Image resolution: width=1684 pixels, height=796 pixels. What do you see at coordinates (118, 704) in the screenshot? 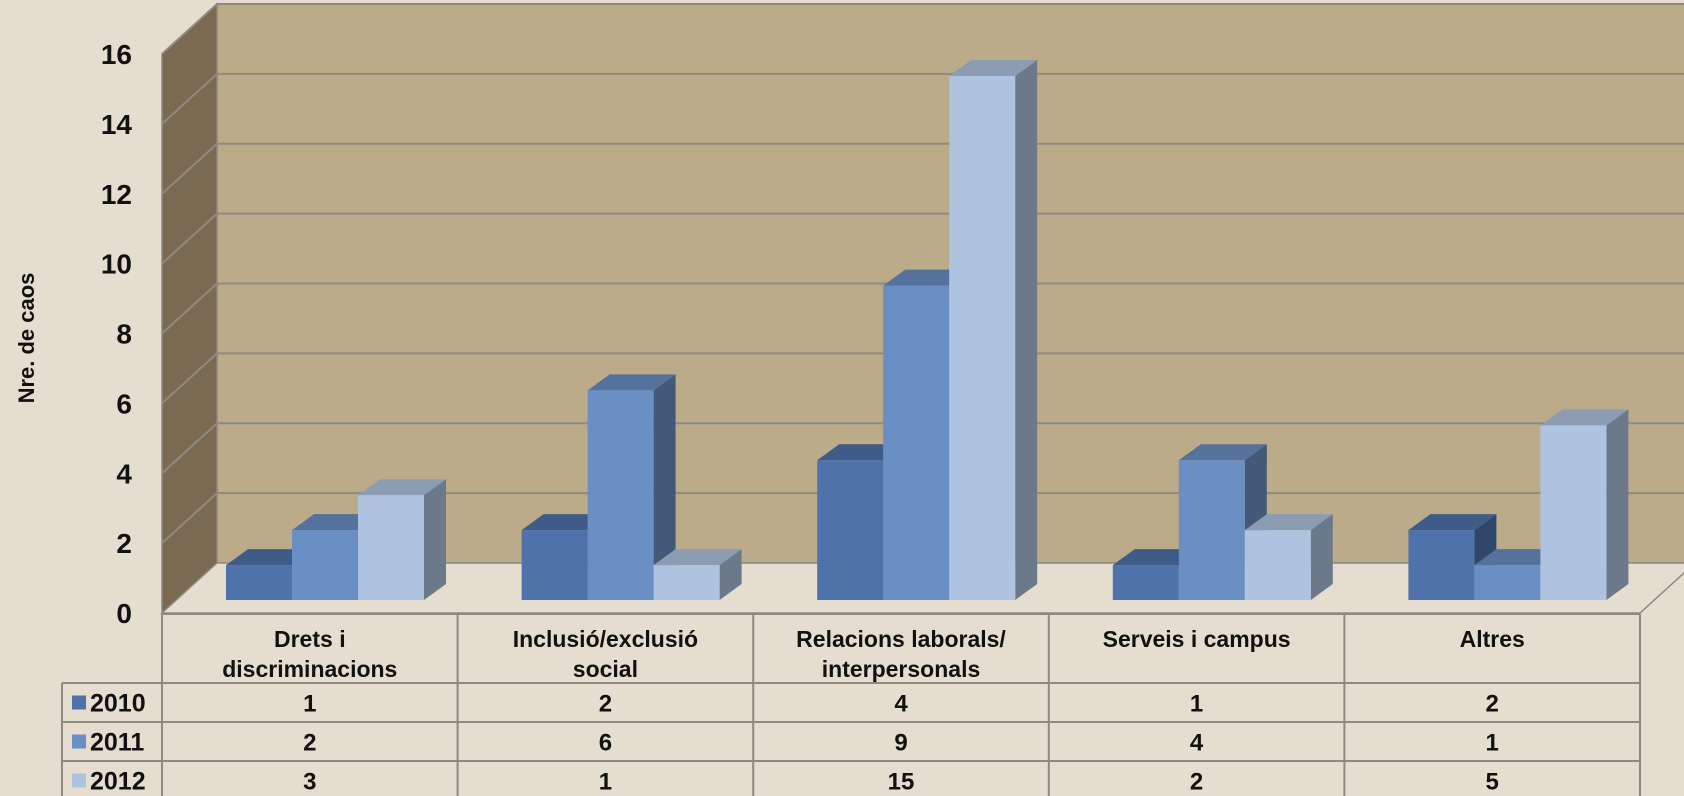
I see `legend-label-2010: 2010` at bounding box center [118, 704].